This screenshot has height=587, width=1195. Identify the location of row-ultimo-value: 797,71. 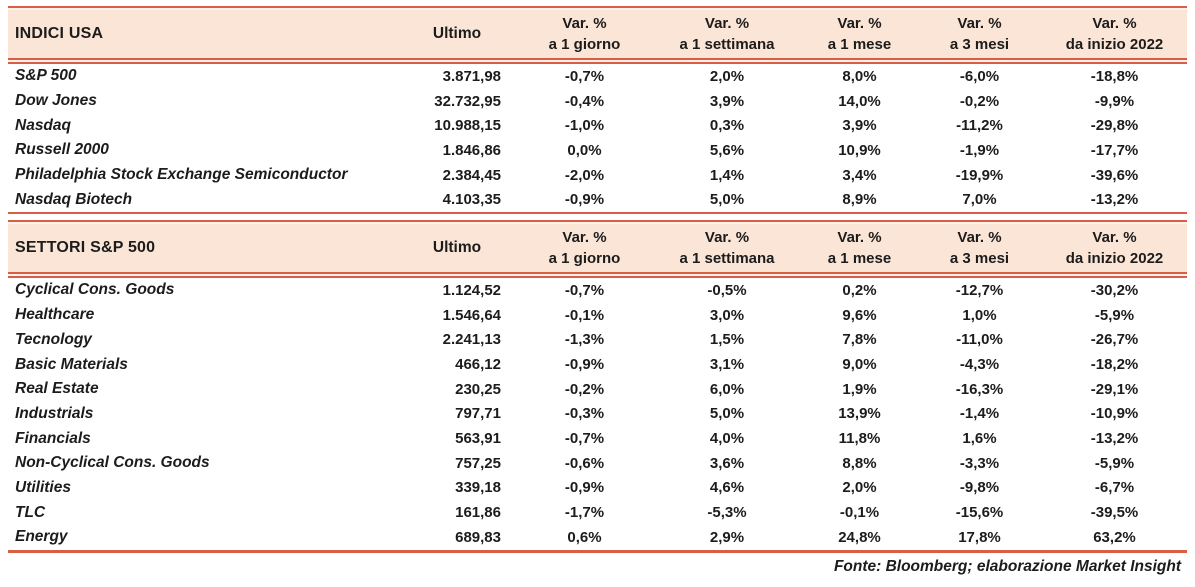
(478, 414).